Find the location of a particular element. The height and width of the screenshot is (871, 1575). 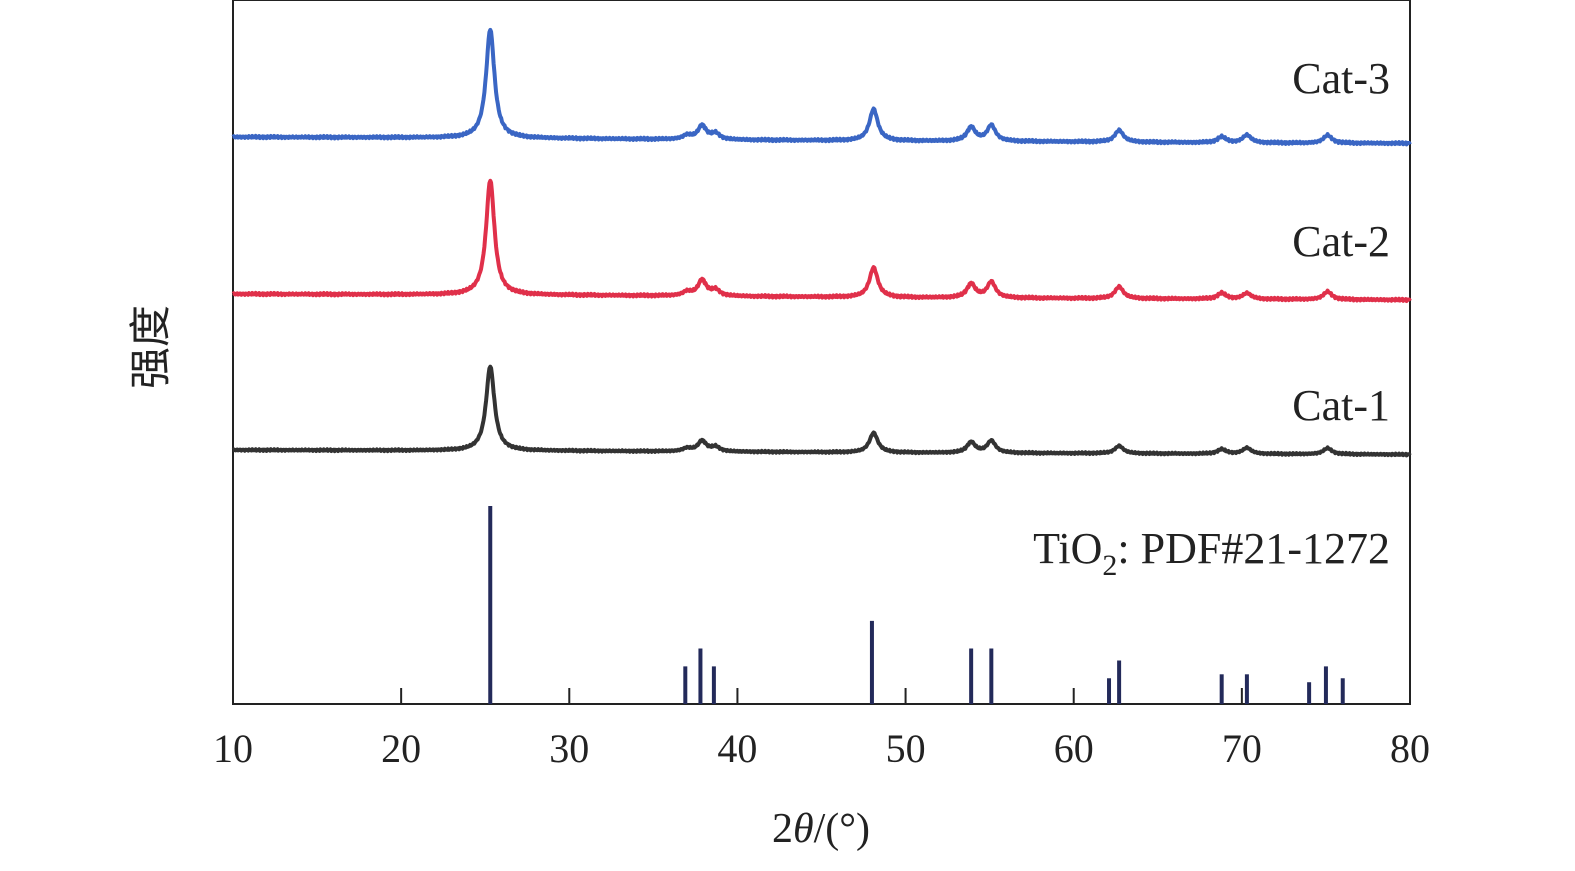

x-tick-label-70: 70 is located at coordinates (1242, 748).